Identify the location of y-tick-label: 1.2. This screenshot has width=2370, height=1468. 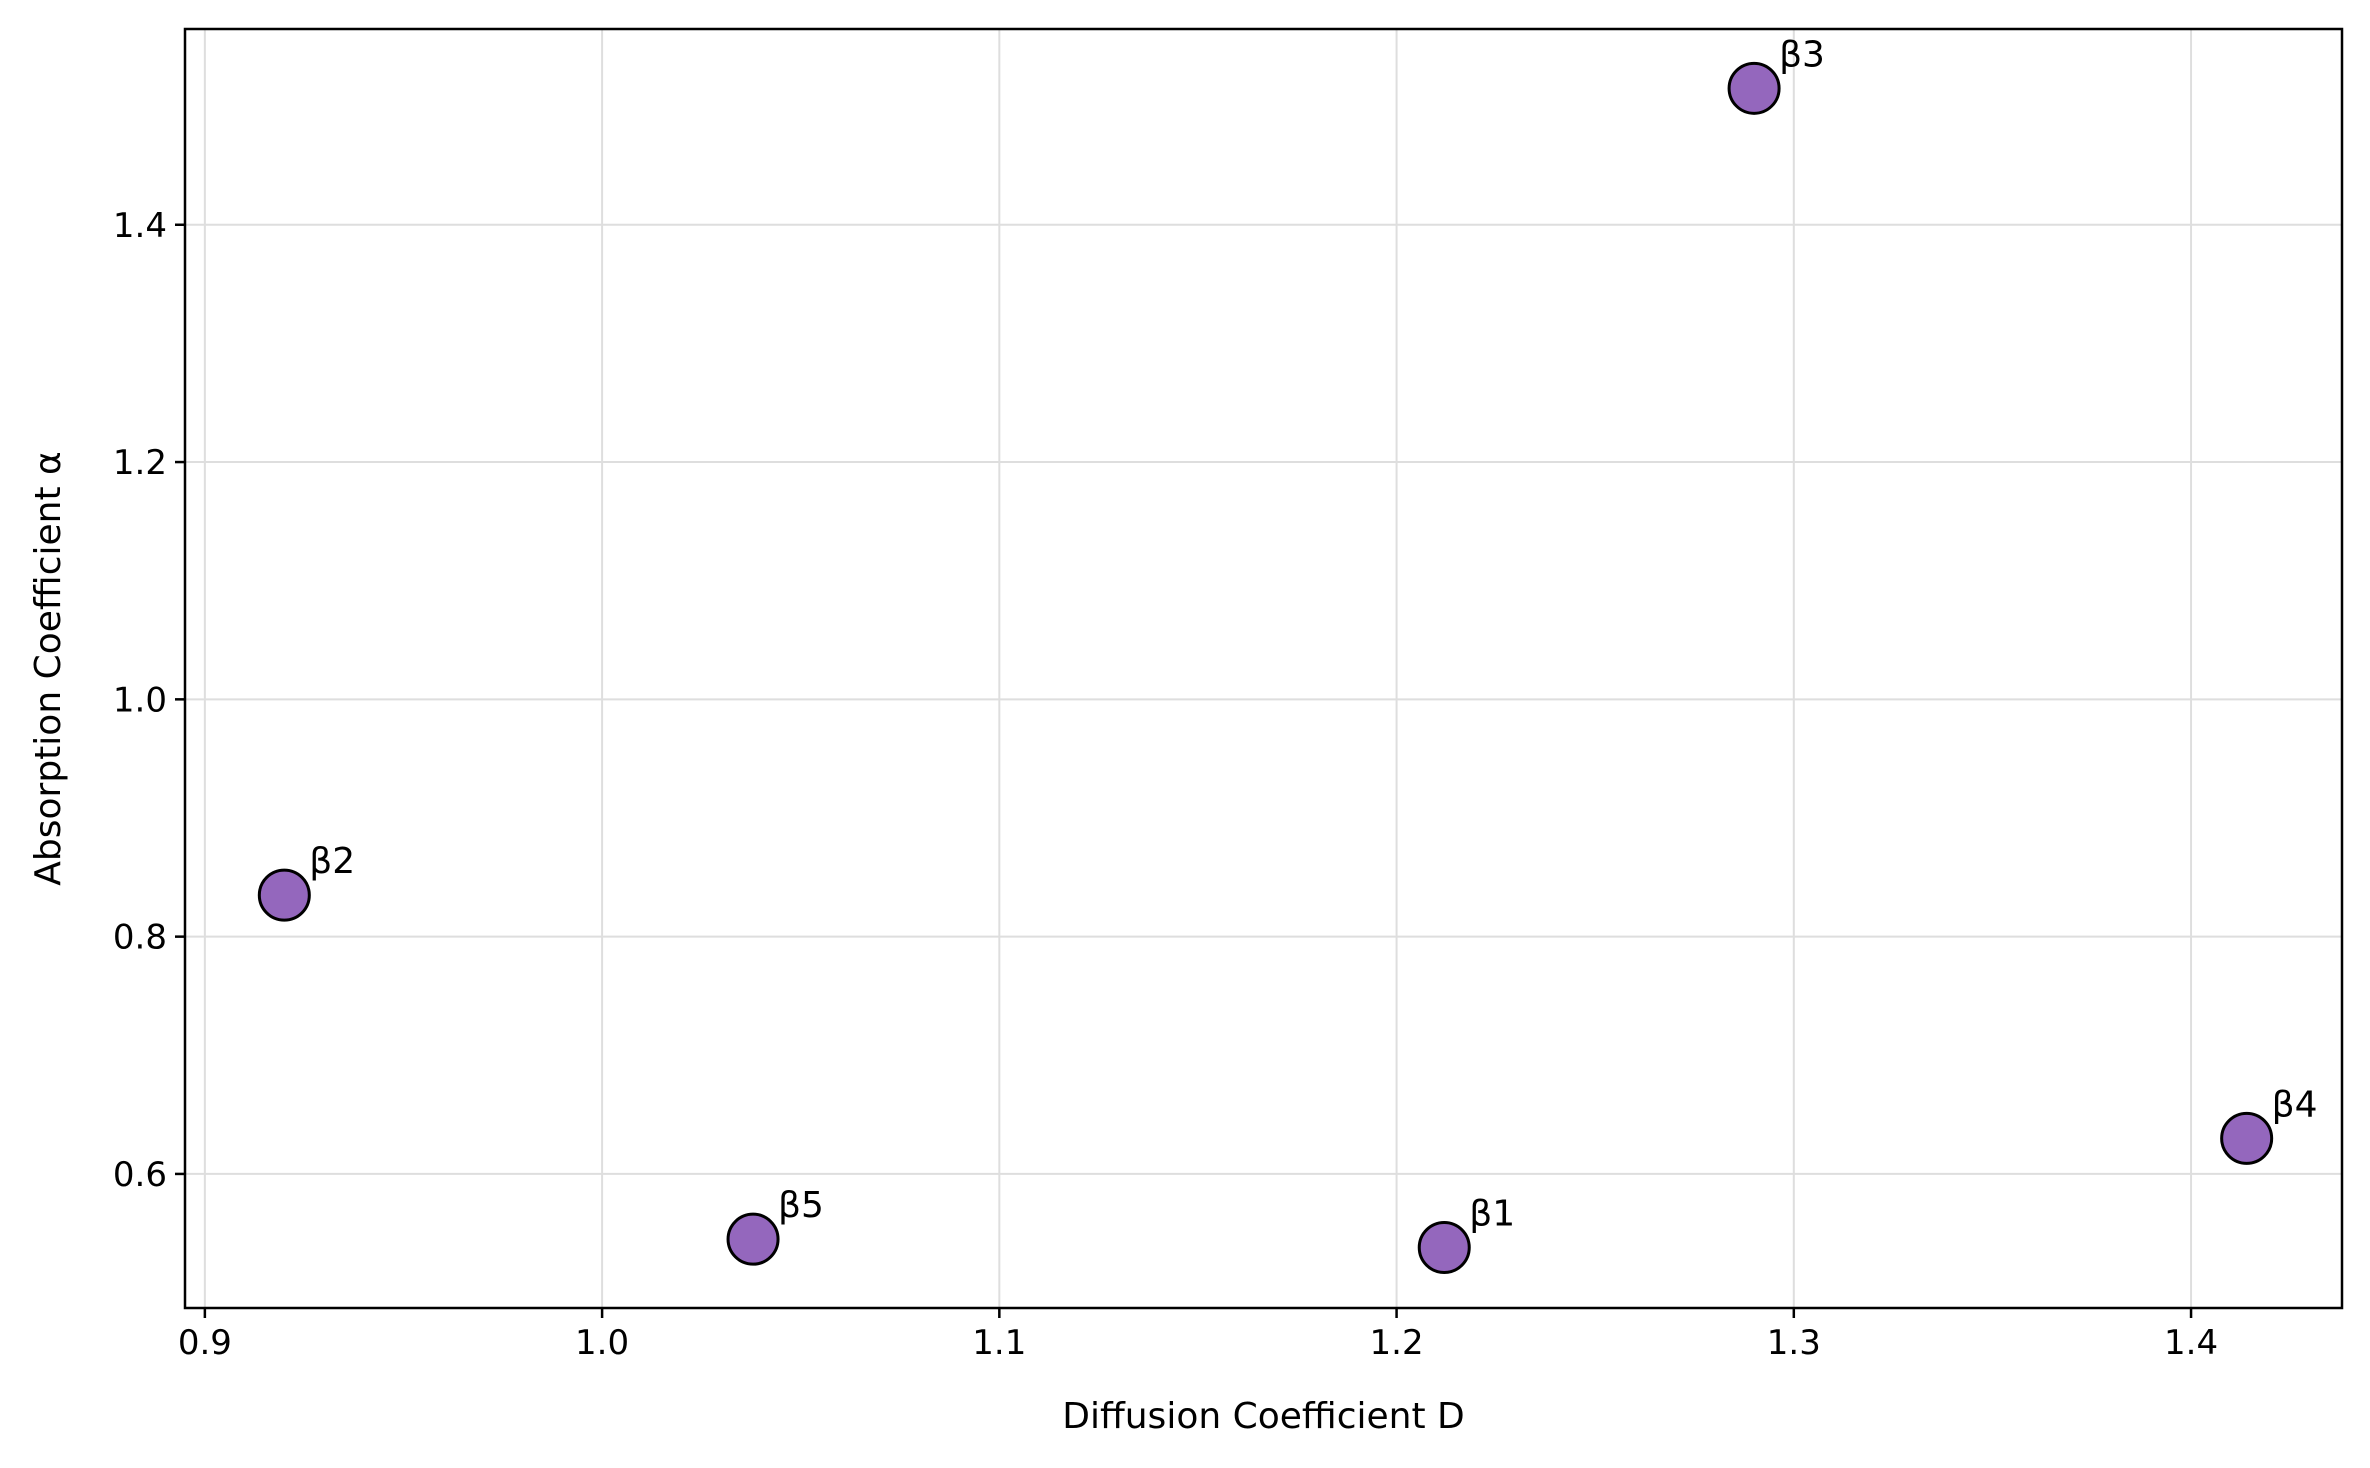
(140, 463).